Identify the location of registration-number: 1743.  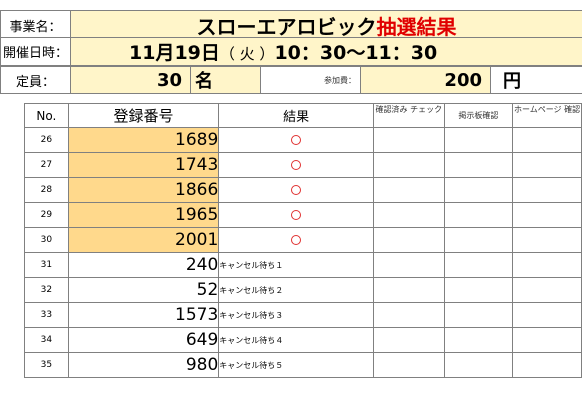
(143, 165).